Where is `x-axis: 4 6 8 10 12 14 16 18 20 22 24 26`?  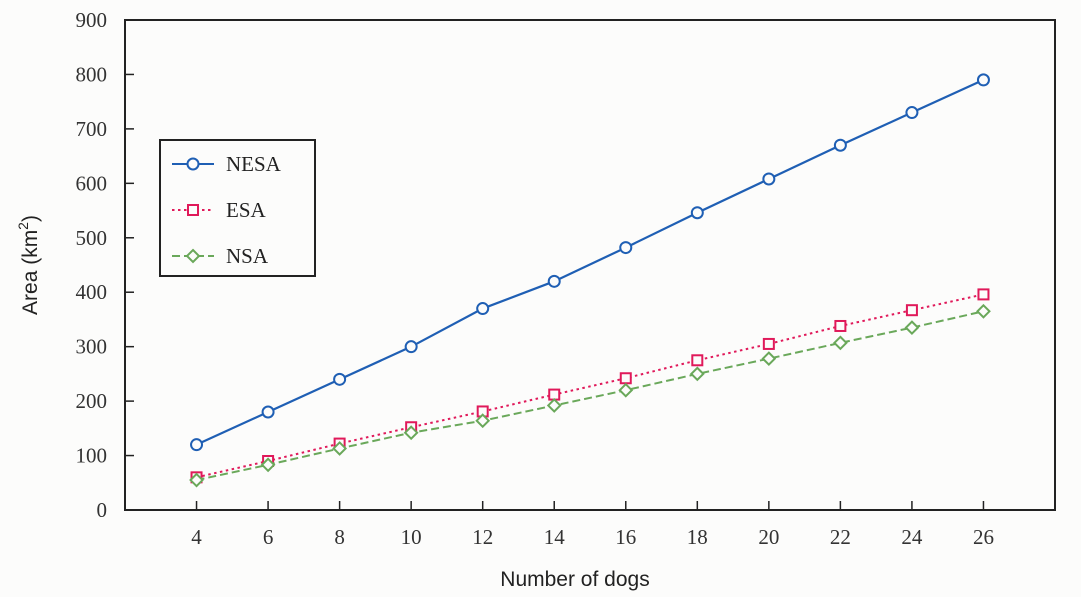 x-axis: 4 6 8 10 12 14 16 18 20 22 24 26 is located at coordinates (592, 525).